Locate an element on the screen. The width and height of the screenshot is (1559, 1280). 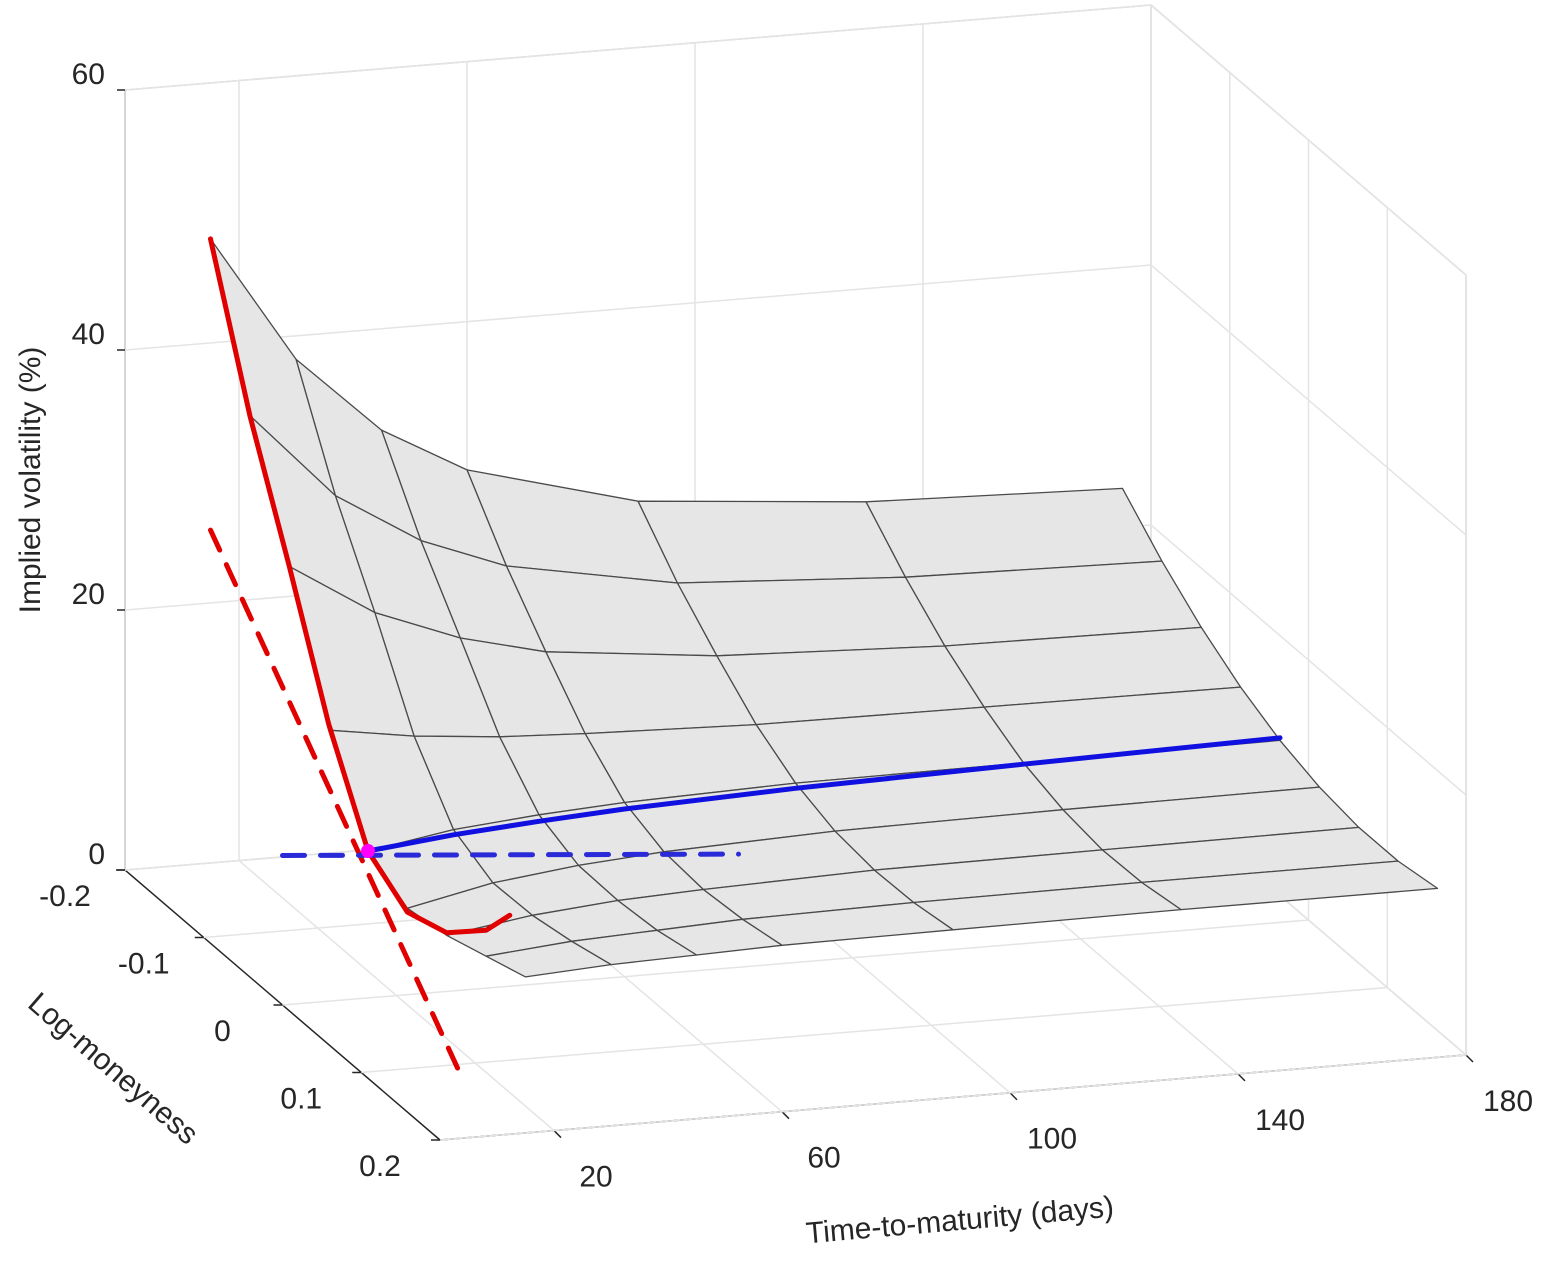
y-tick-label: 0.1 is located at coordinates (301, 1098).